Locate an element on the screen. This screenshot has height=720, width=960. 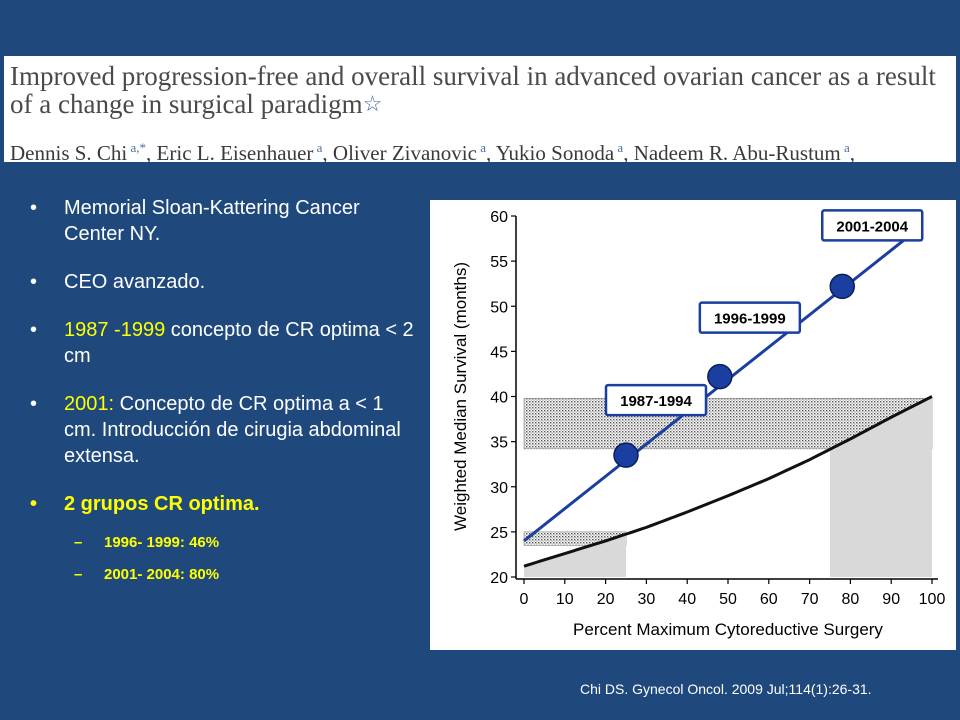
y-tick-label-45: 45 is located at coordinates (499, 352).